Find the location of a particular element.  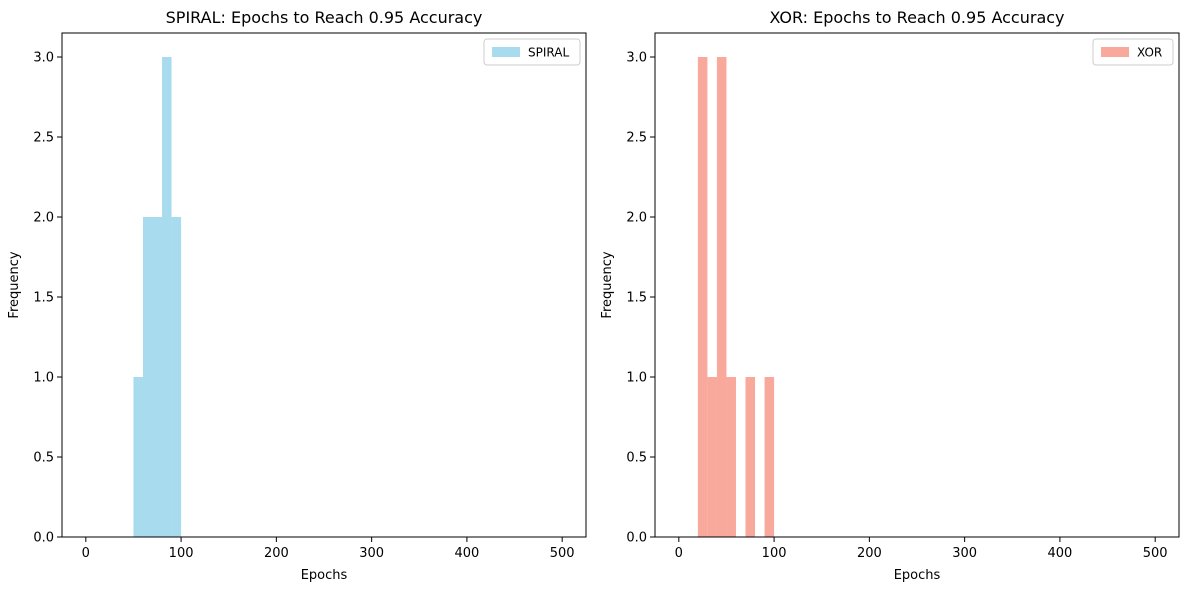

chart-title: XOR: Epochs to Reach 0.95 Accuracy is located at coordinates (916, 17).